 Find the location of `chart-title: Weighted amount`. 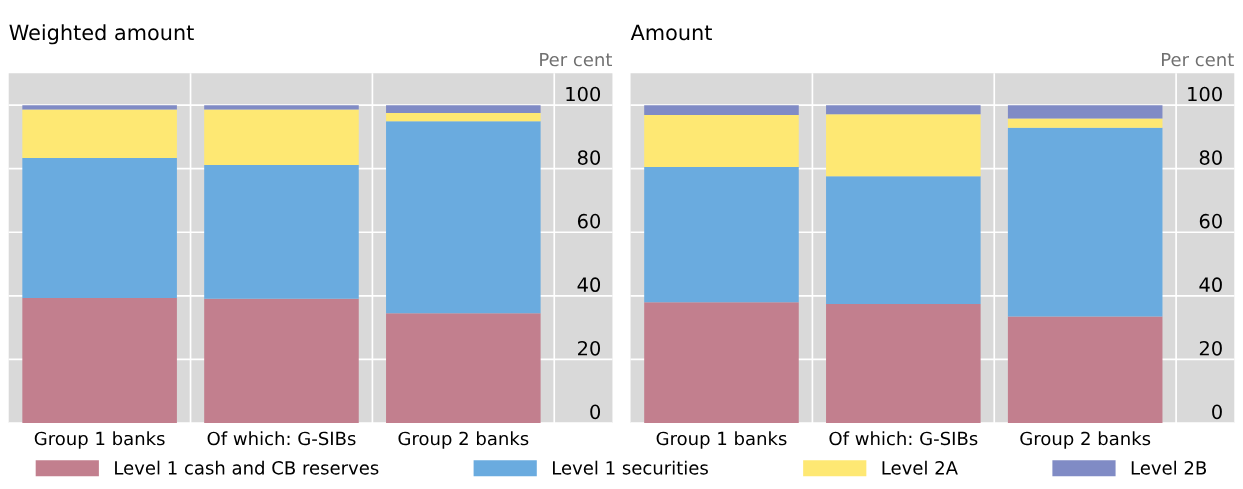

chart-title: Weighted amount is located at coordinates (101, 34).